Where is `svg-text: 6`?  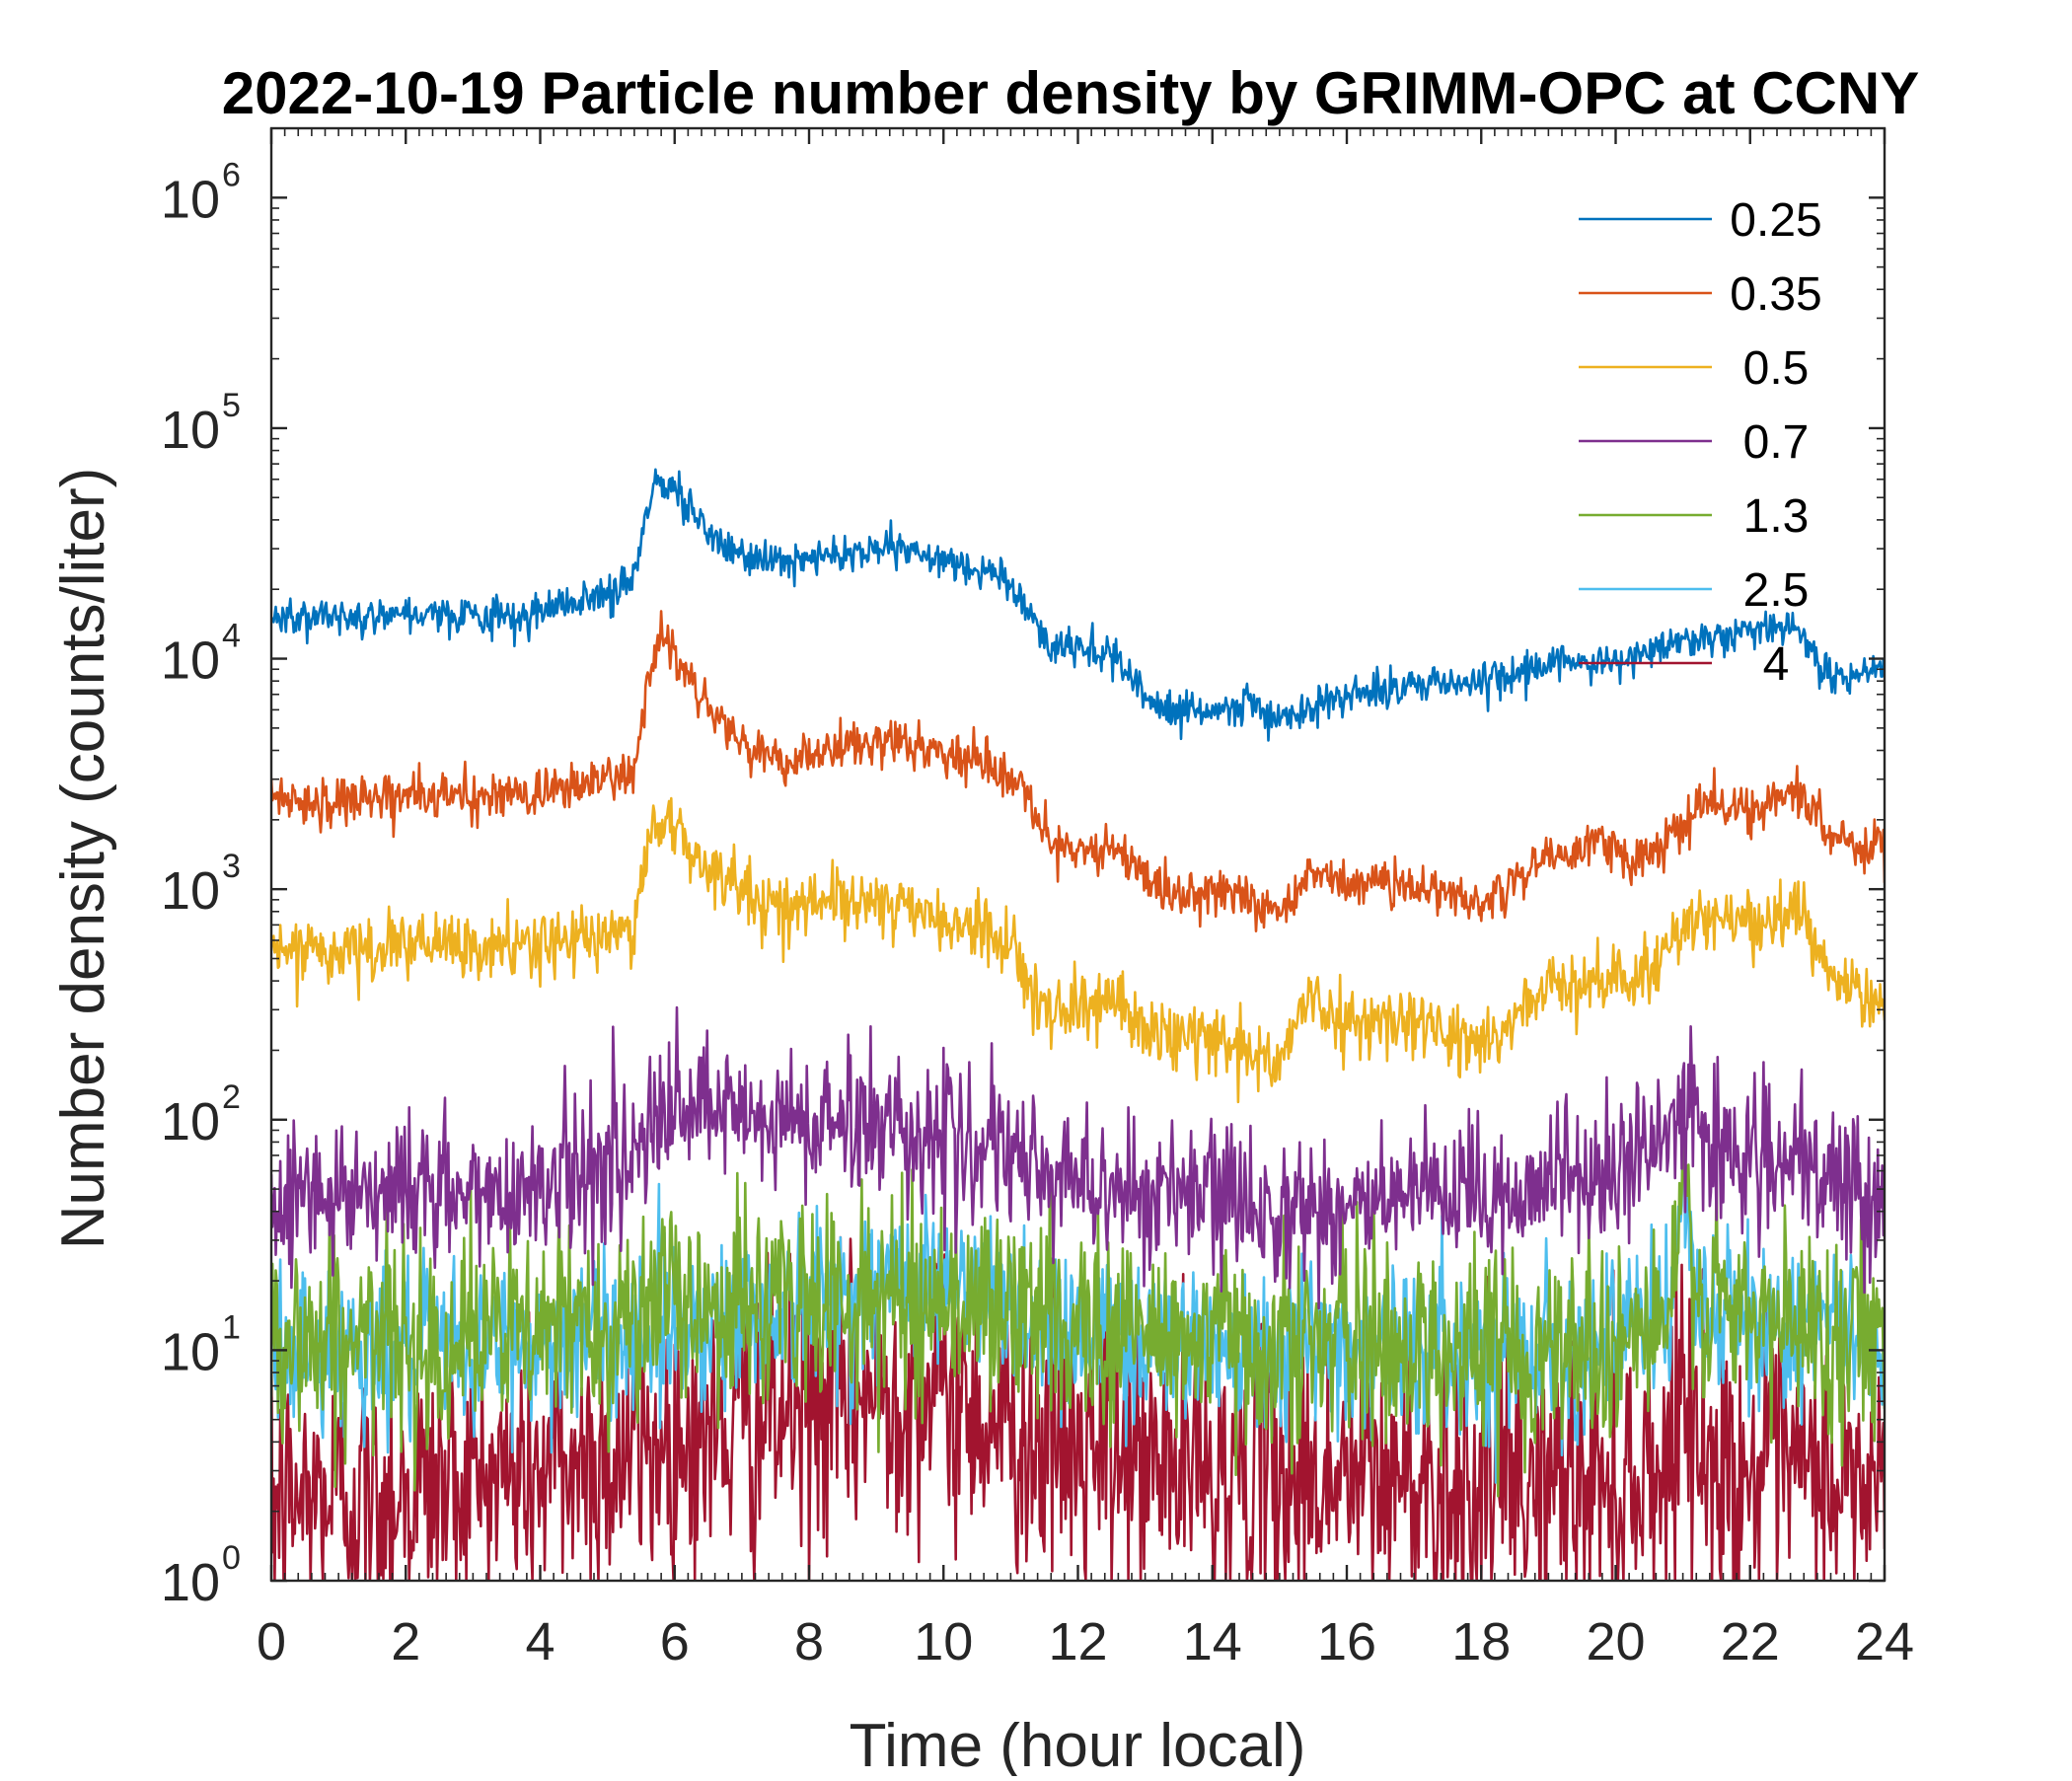
svg-text: 6 is located at coordinates (231, 174).